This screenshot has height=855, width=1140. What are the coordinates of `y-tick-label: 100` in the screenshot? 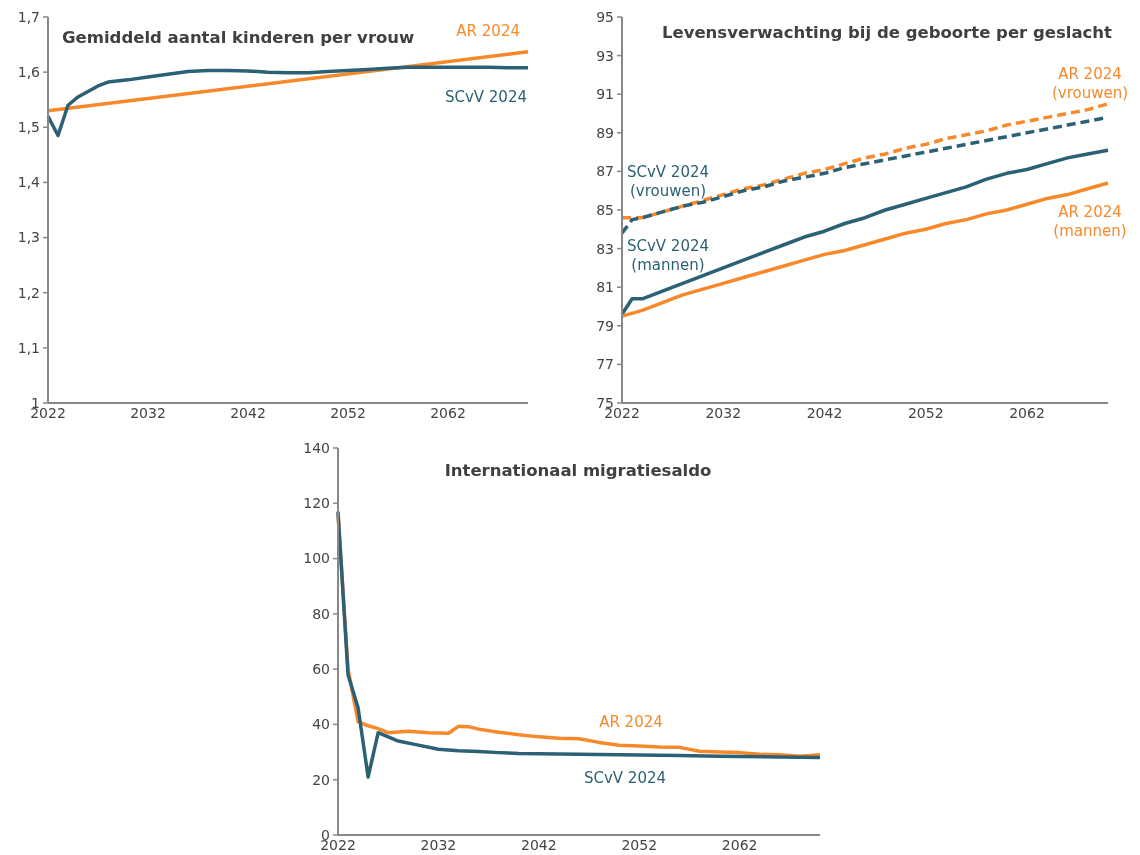 It's located at (316, 558).